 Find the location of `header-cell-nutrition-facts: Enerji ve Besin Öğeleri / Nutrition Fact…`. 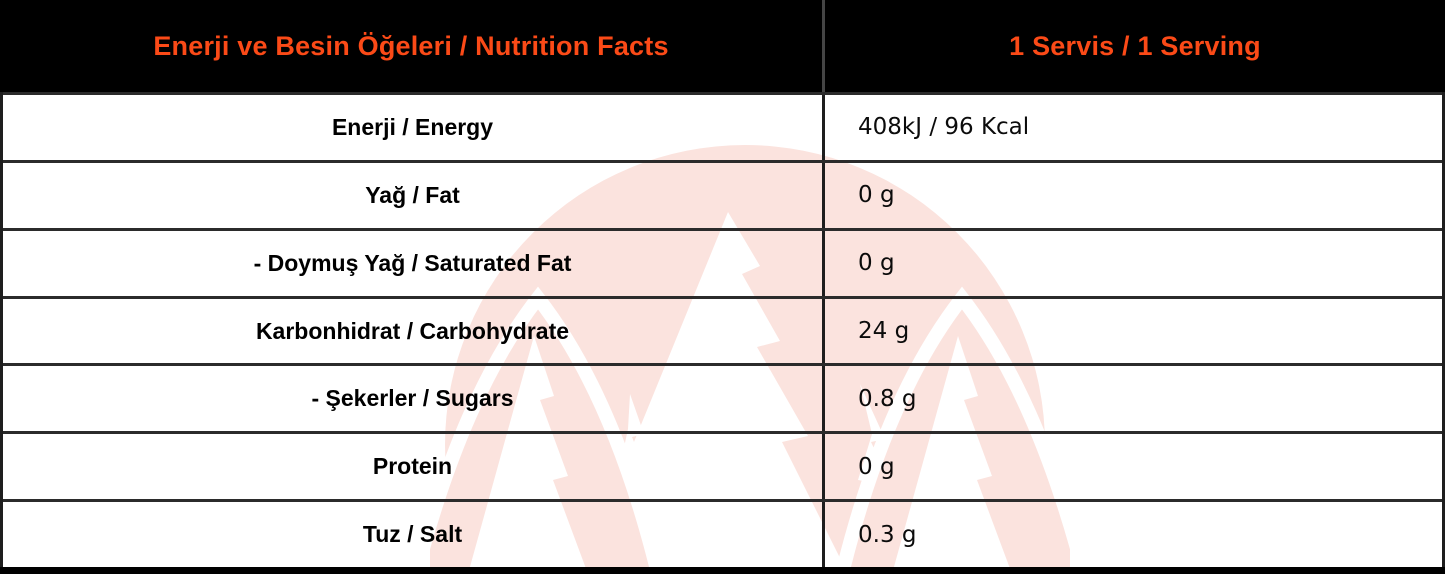

header-cell-nutrition-facts: Enerji ve Besin Öğeleri / Nutrition Fact… is located at coordinates (412, 46).